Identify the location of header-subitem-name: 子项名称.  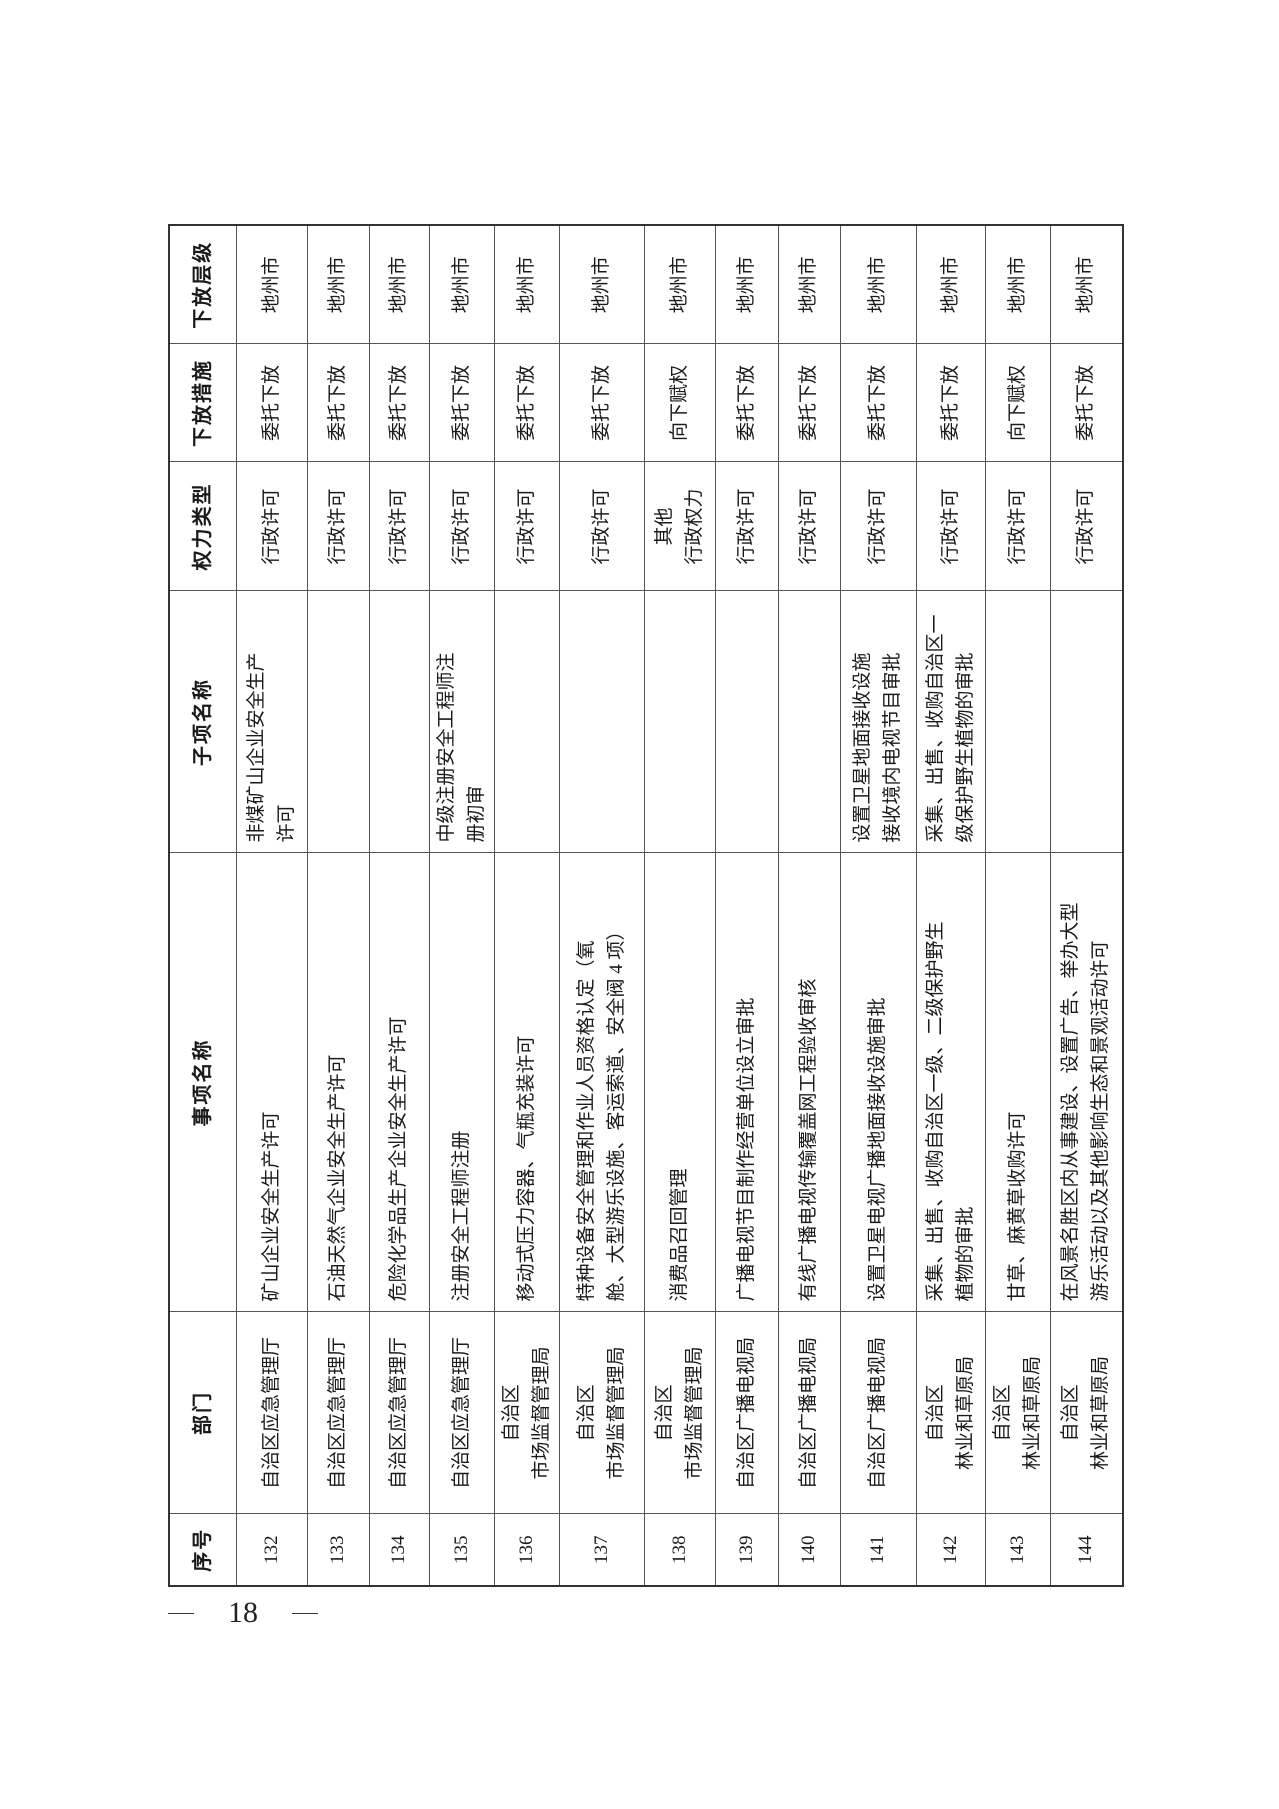
(202, 722).